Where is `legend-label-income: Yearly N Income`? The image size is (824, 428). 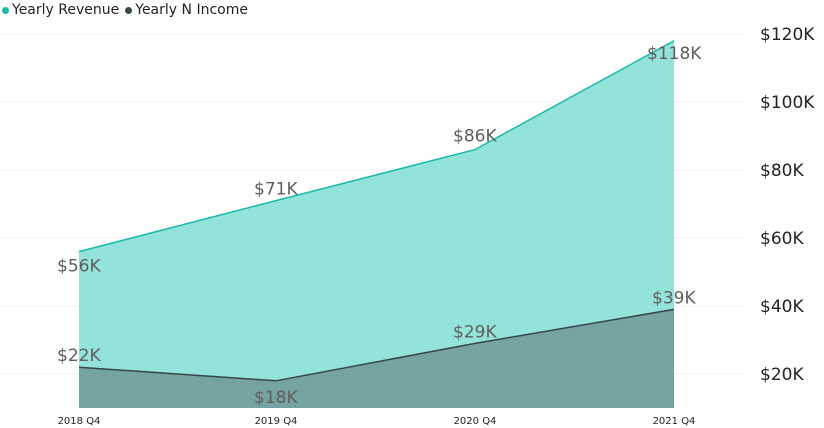 legend-label-income: Yearly N Income is located at coordinates (191, 10).